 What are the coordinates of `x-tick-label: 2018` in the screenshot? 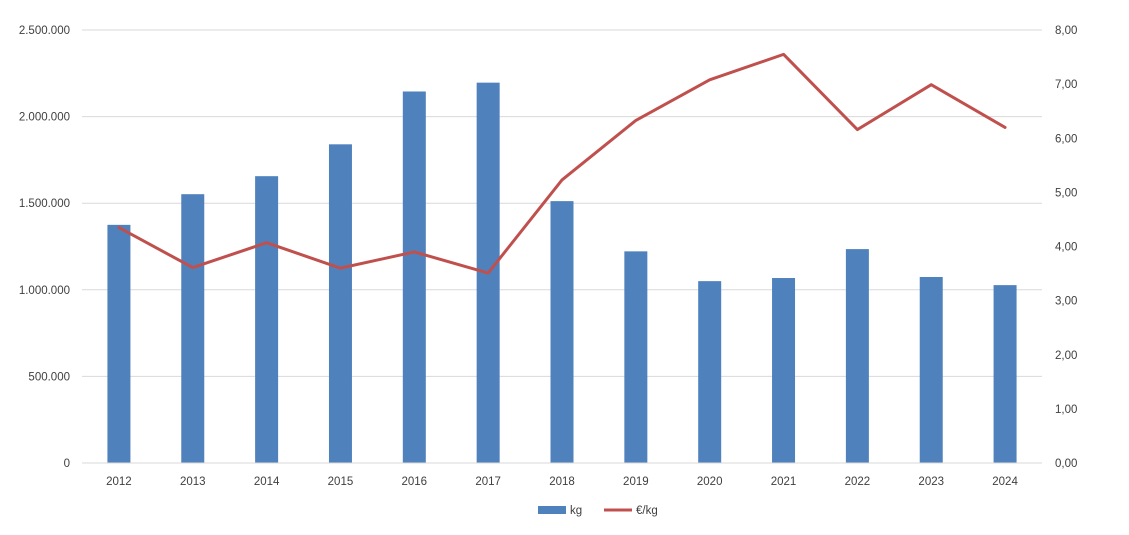 It's located at (562, 482).